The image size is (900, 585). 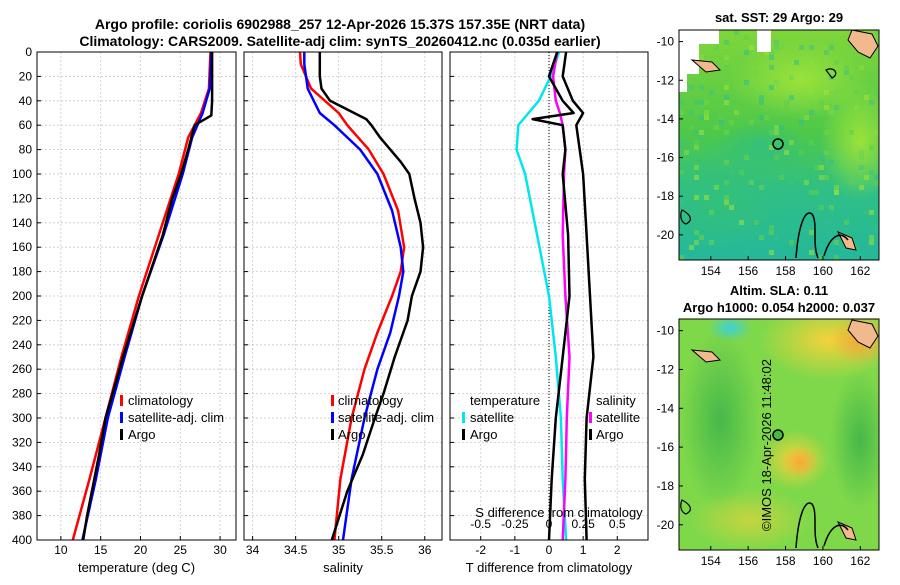 What do you see at coordinates (172, 417) in the screenshot?
I see `temperature-legend: climatology satellite-adj. clim Argo` at bounding box center [172, 417].